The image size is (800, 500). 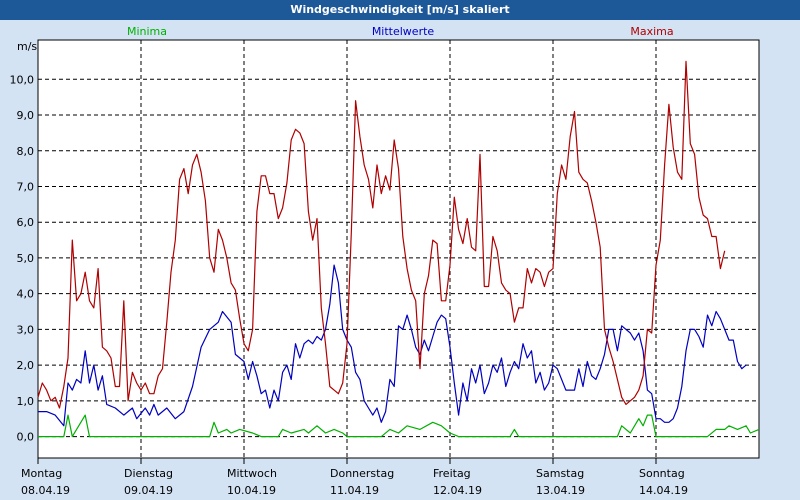 I want to click on series-line-minima, so click(x=399, y=426).